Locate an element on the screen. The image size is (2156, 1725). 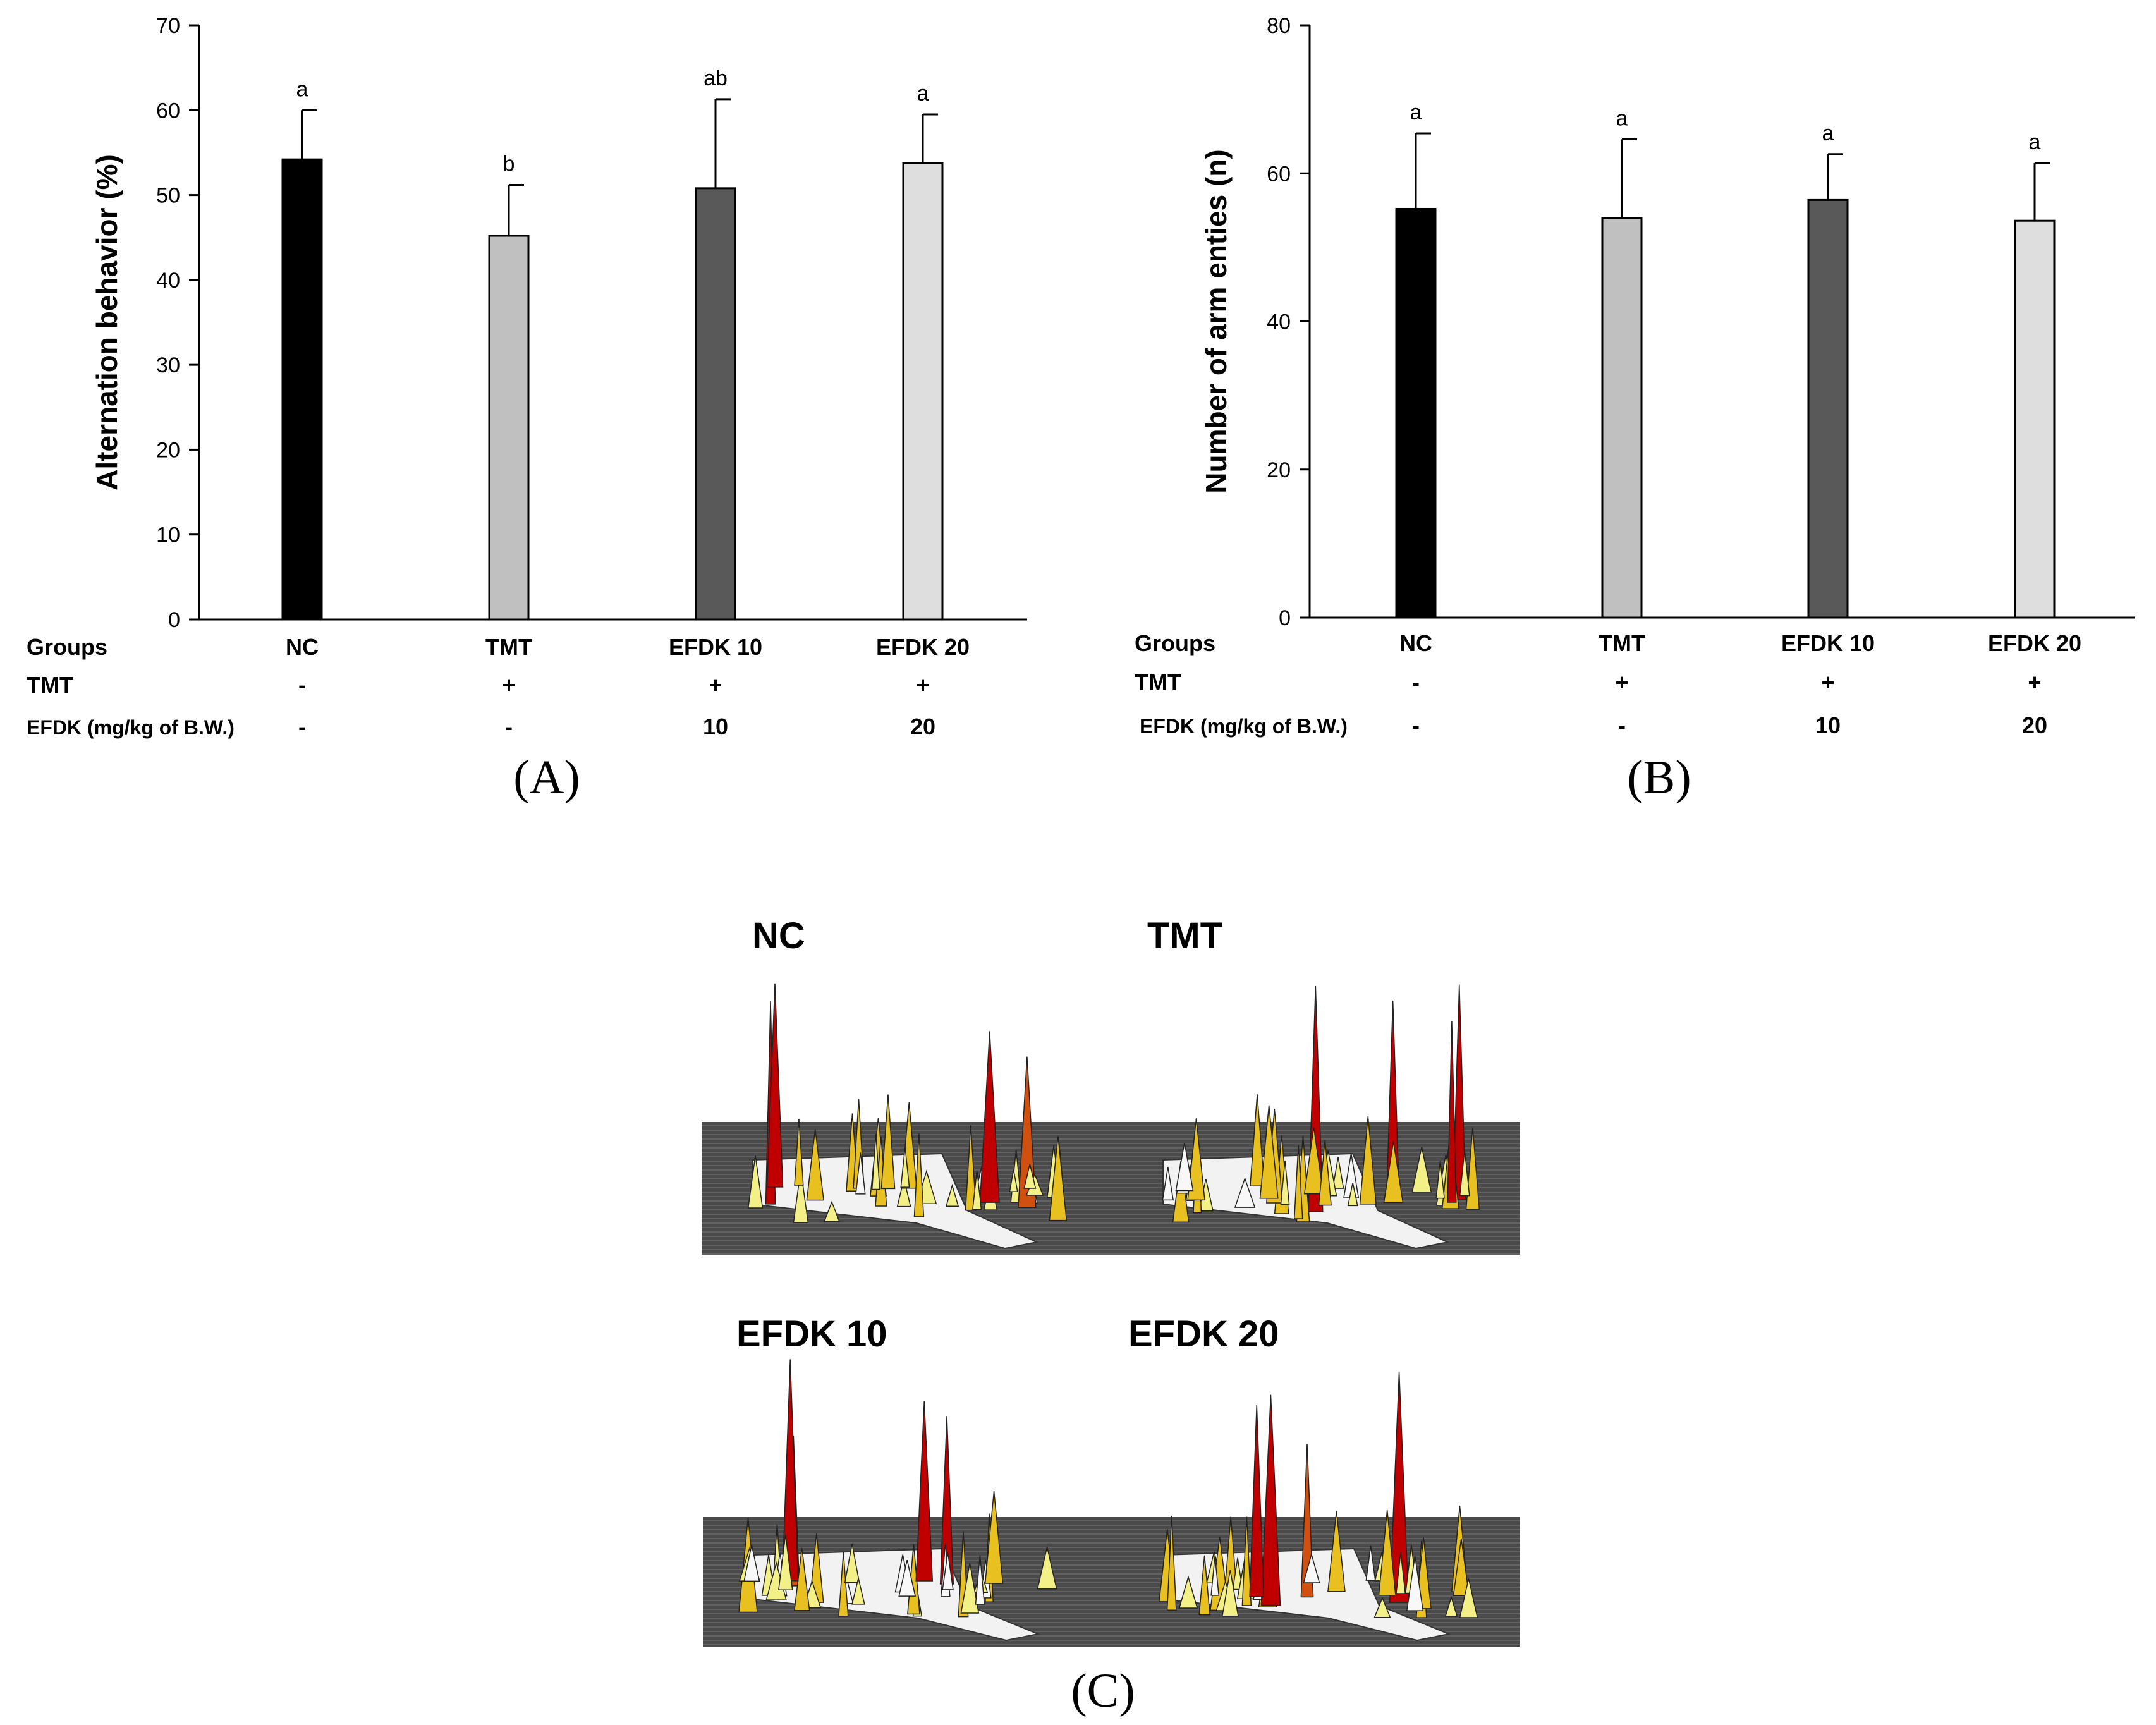
y-tick-label-a: 30 is located at coordinates (168, 365).